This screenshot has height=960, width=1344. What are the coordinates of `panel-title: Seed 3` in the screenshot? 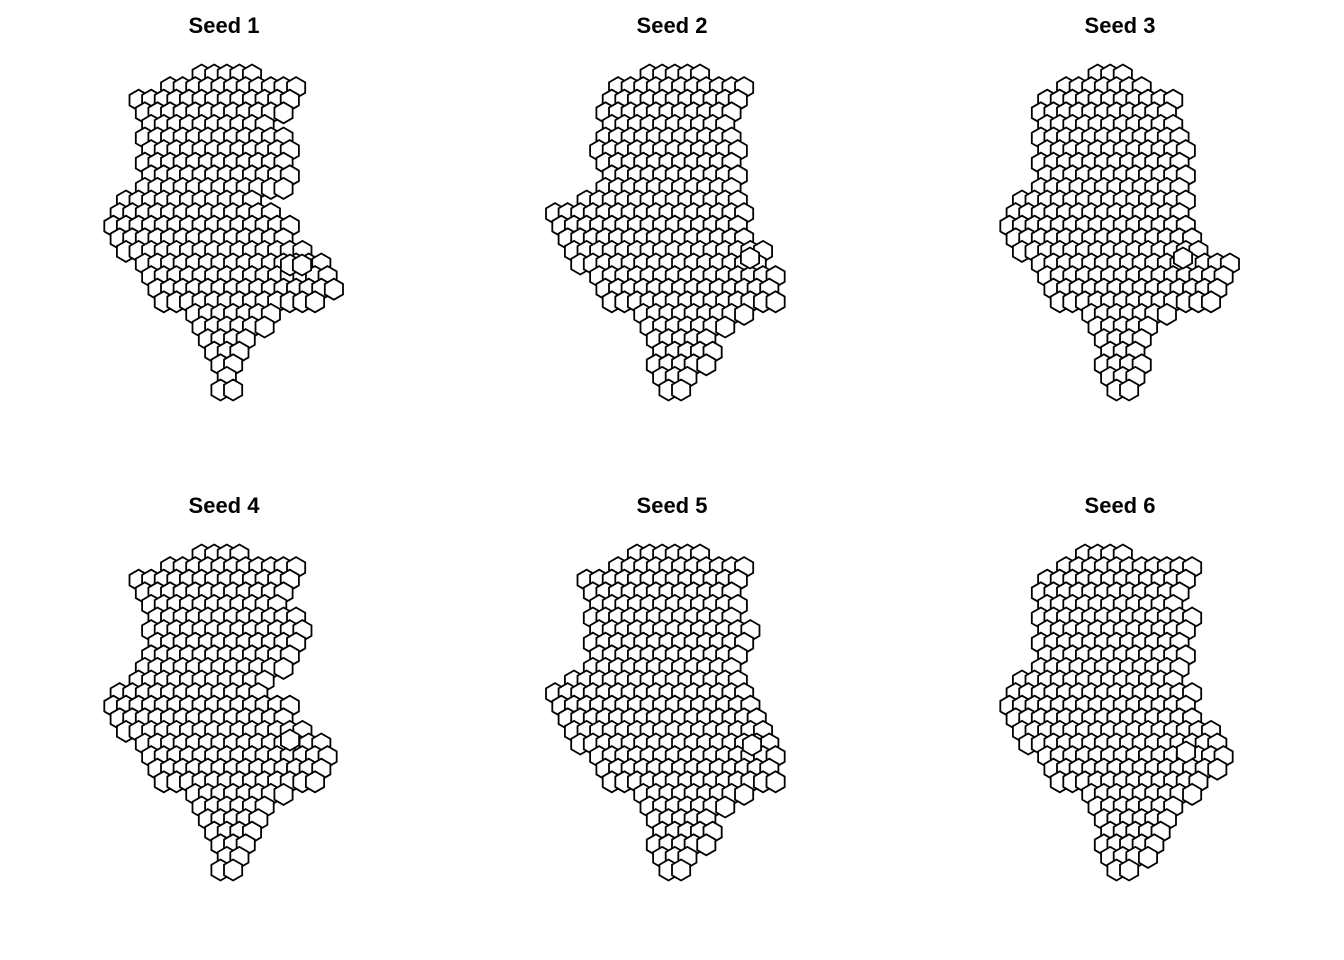 It's located at (1120, 25).